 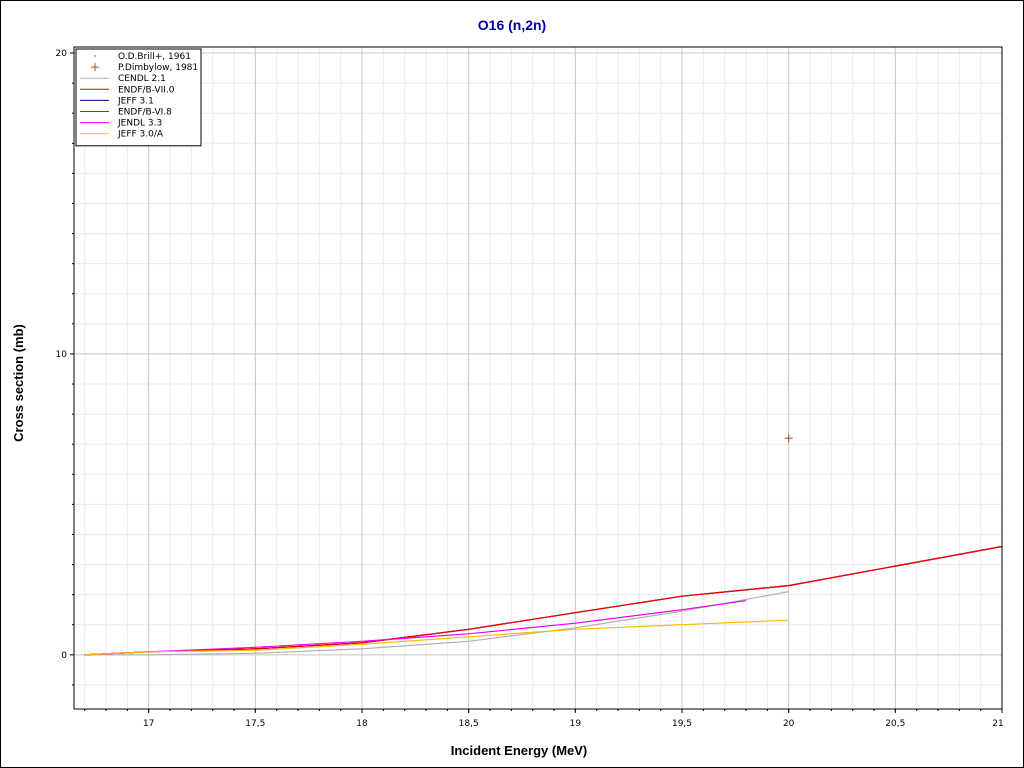 I want to click on legend-entry: CENDL 2.1, so click(x=123, y=79).